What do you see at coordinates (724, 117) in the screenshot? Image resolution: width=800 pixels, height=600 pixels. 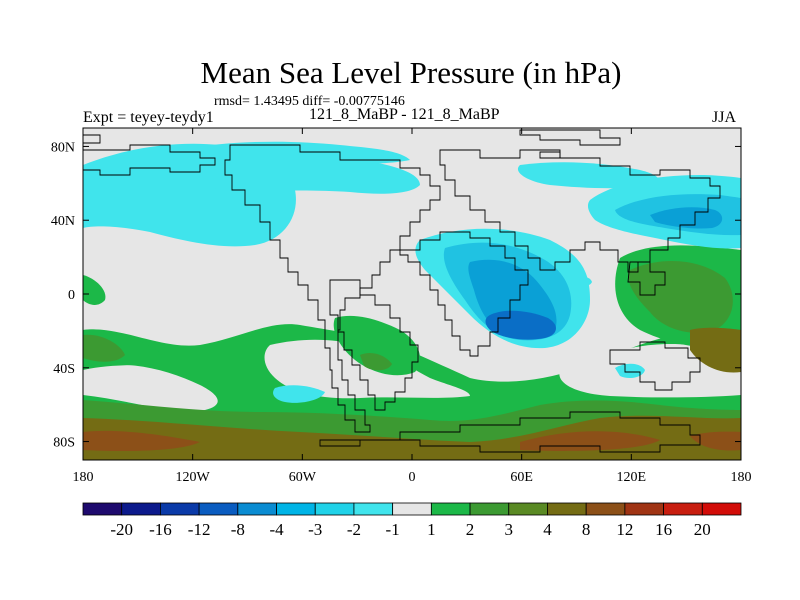 I see `season-label: JJA` at bounding box center [724, 117].